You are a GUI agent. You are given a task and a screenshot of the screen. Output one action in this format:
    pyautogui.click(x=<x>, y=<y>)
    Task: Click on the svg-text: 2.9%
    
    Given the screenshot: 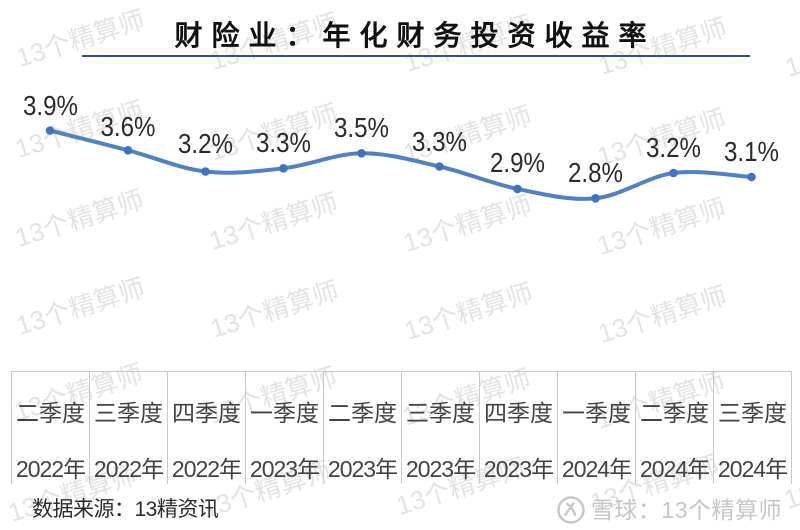 What is the action you would take?
    pyautogui.click(x=517, y=162)
    